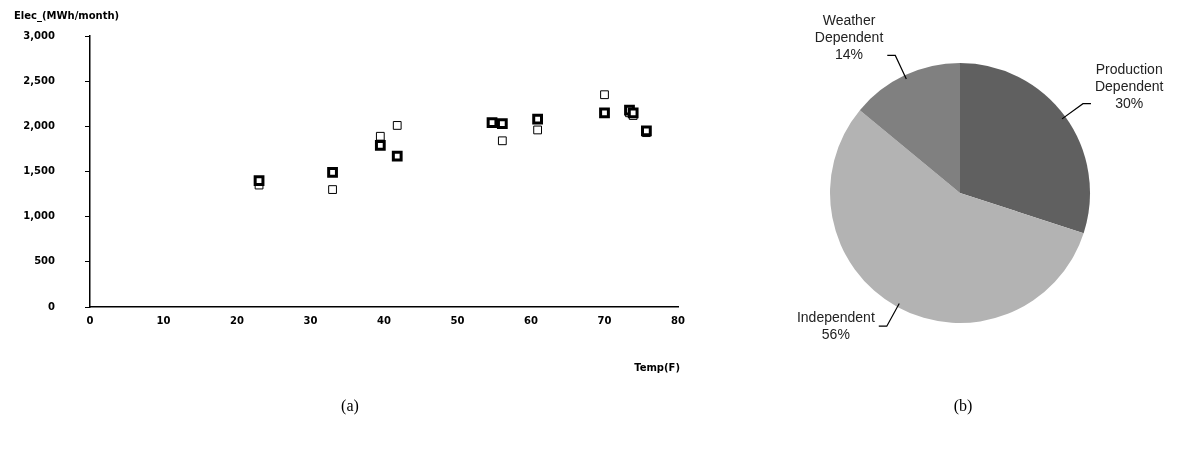  I want to click on x-tick-label: 20, so click(237, 320).